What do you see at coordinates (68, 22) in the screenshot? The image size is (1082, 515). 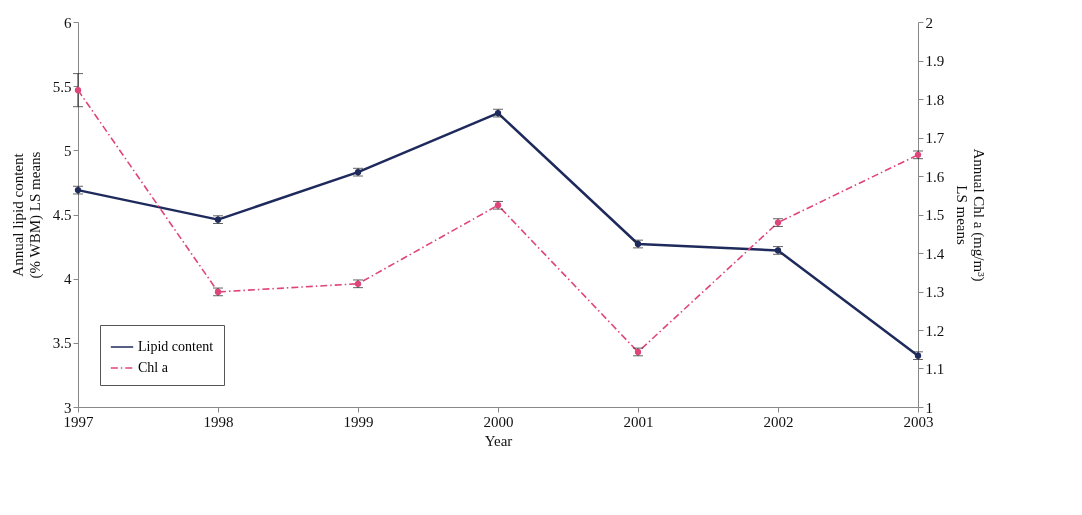 I see `y-tick-label: 6` at bounding box center [68, 22].